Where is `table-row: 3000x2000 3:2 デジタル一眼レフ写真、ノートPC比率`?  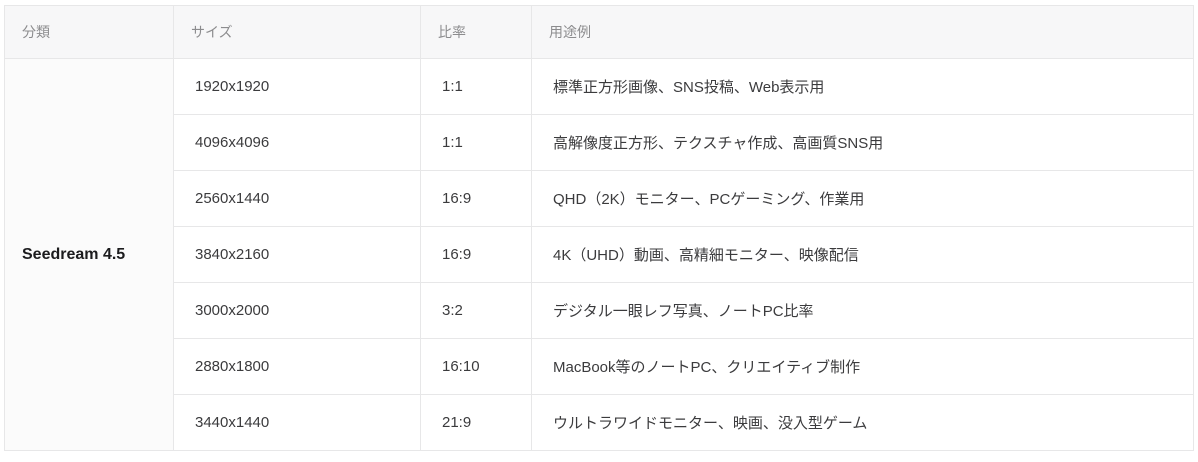
table-row: 3000x2000 3:2 デジタル一眼レフ写真、ノートPC比率 is located at coordinates (599, 310).